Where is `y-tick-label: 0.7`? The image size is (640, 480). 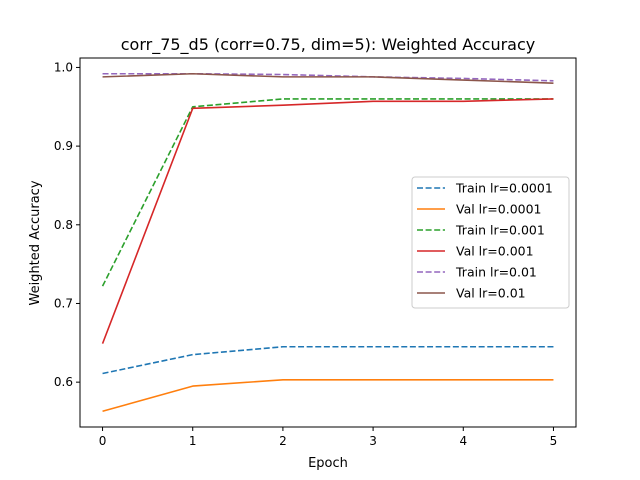
y-tick-label: 0.7 is located at coordinates (63, 303).